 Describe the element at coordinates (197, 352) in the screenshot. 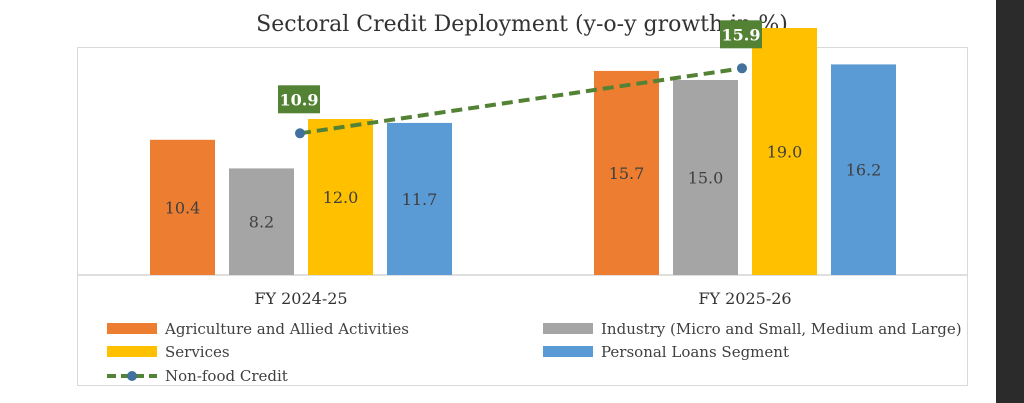

I see `legend-label: Services` at that location.